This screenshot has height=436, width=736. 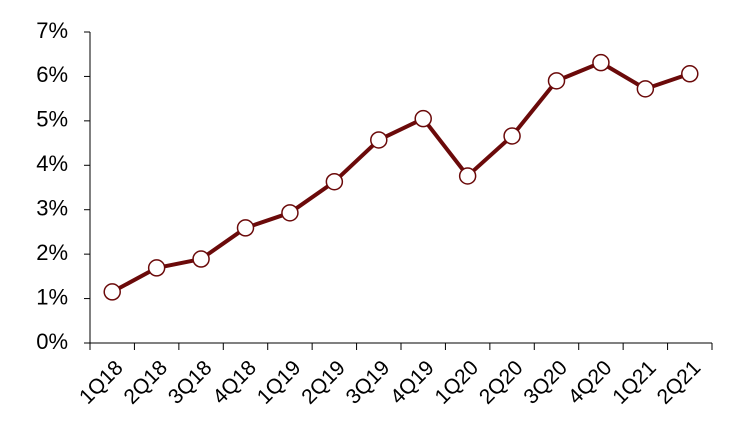 I want to click on x-tick-label: 4Q19, so click(x=412, y=382).